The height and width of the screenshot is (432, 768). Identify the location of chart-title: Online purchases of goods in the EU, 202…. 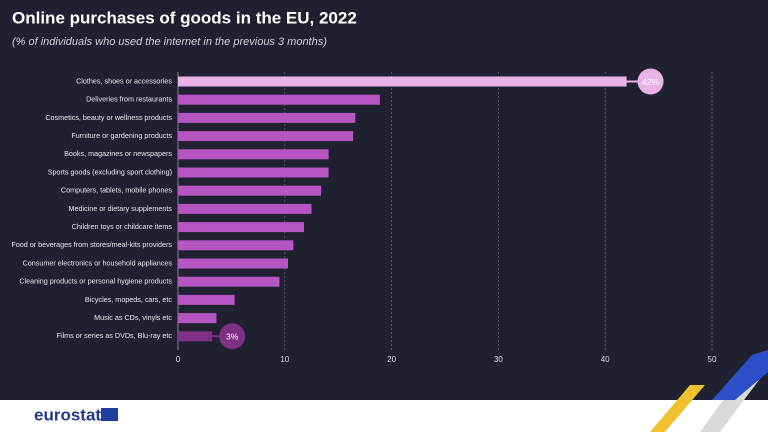
(184, 17).